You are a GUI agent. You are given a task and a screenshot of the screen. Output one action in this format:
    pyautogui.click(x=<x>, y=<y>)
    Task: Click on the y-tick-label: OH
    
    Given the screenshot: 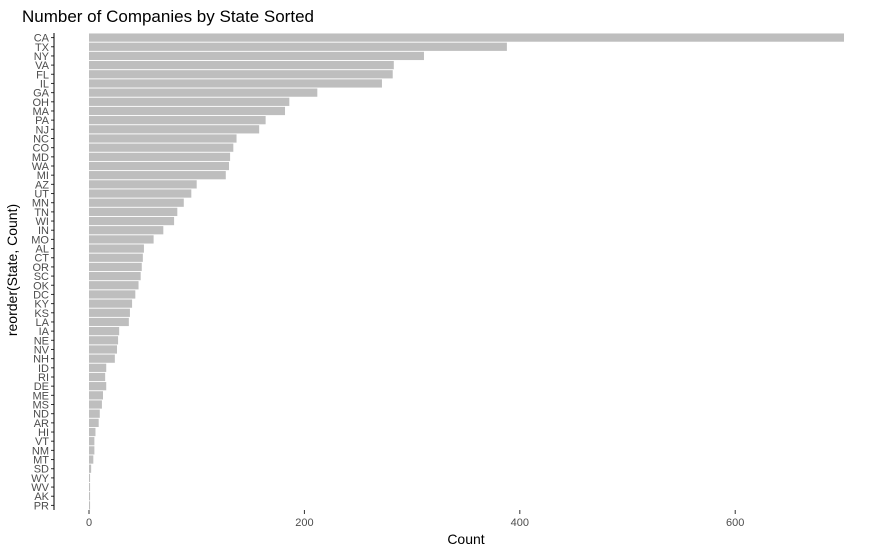 What is the action you would take?
    pyautogui.click(x=41, y=103)
    